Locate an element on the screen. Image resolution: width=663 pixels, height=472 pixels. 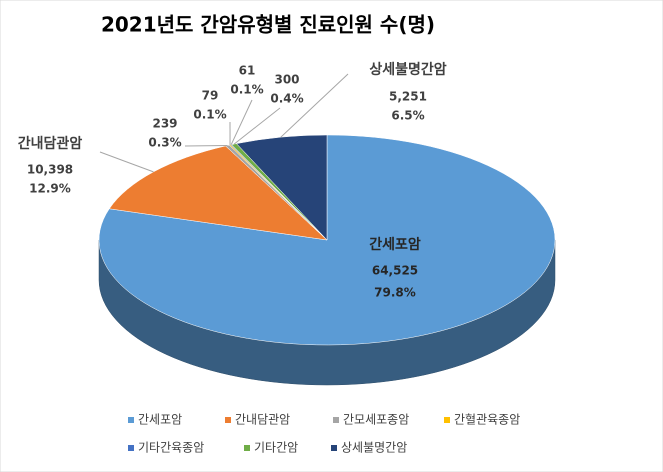
data-label-value: 79 is located at coordinates (210, 96).